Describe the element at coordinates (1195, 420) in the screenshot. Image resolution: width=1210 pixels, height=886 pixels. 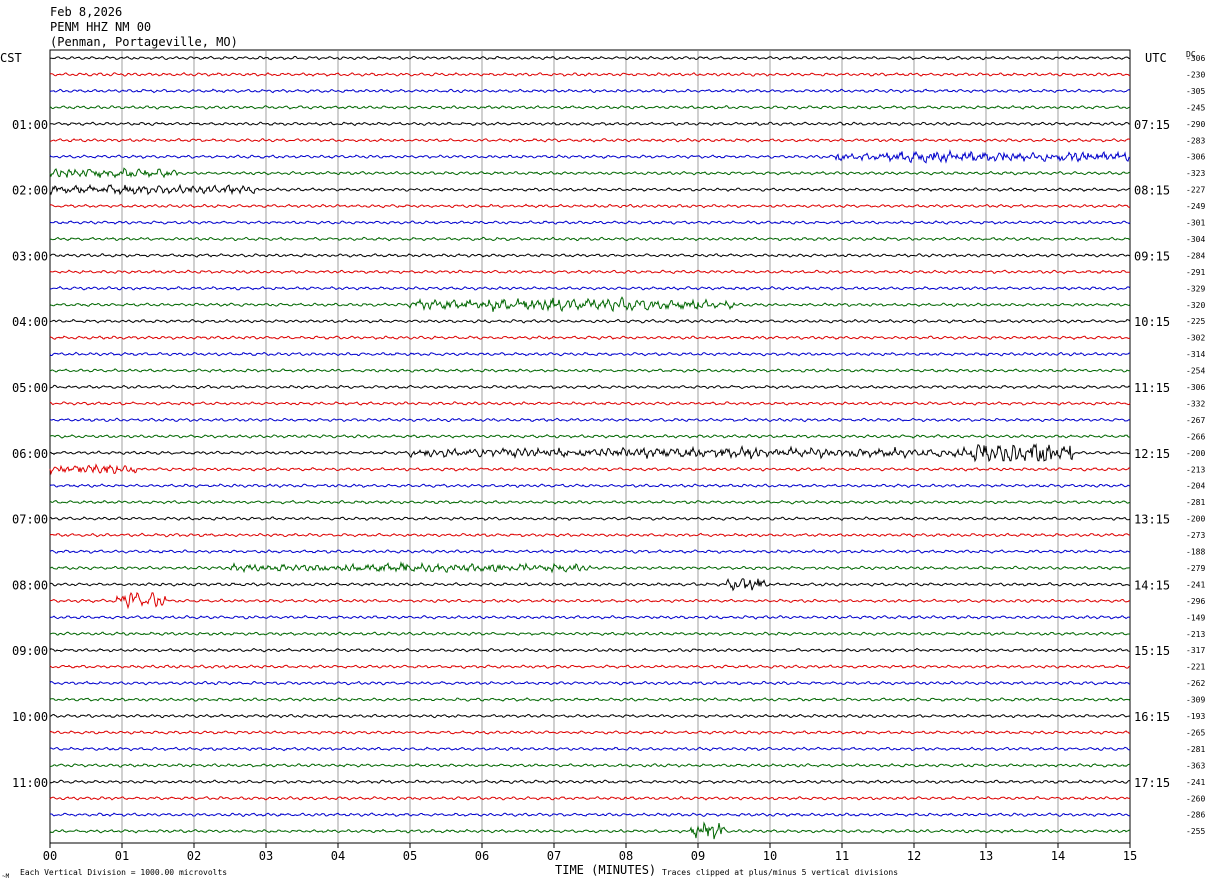
I see `dc-offset-label: -267` at that location.